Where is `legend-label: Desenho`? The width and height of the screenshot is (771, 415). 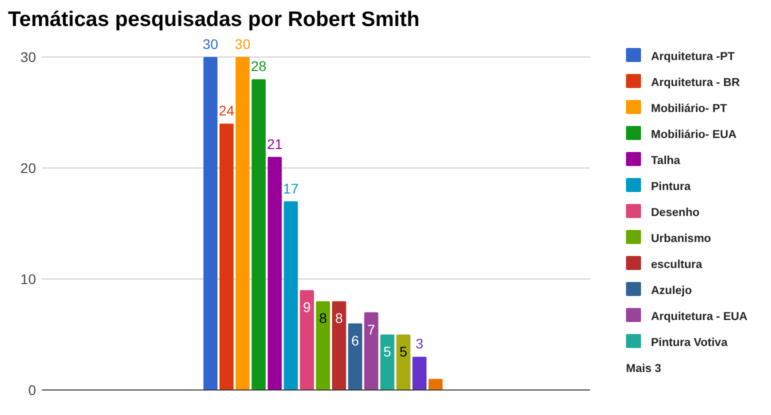 legend-label: Desenho is located at coordinates (675, 213).